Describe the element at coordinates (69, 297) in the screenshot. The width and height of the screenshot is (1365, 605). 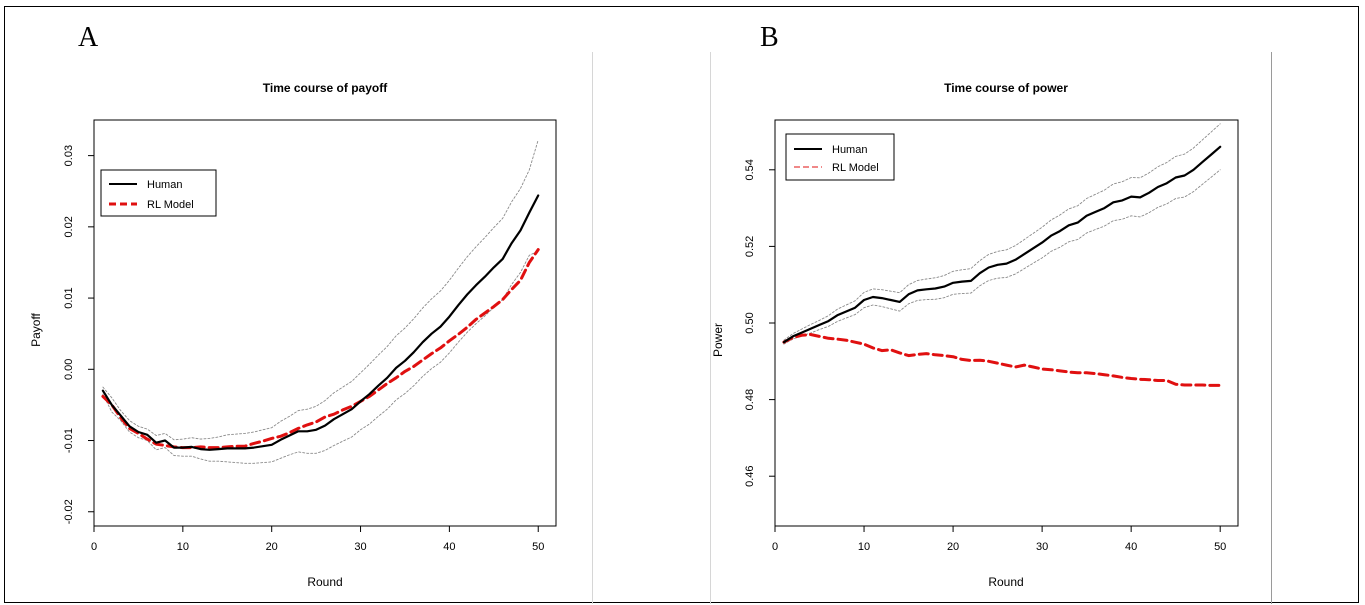
I see `y-tick-label: 0.01` at that location.